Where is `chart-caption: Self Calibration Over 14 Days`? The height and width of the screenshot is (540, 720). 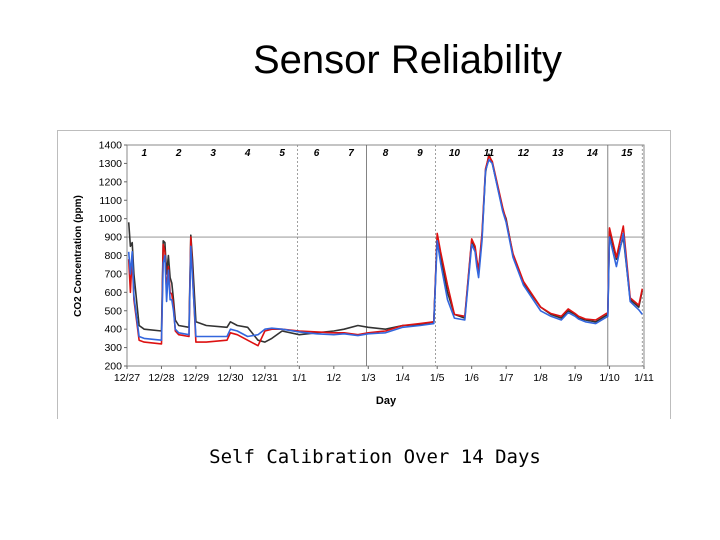 chart-caption: Self Calibration Over 14 Days is located at coordinates (375, 457).